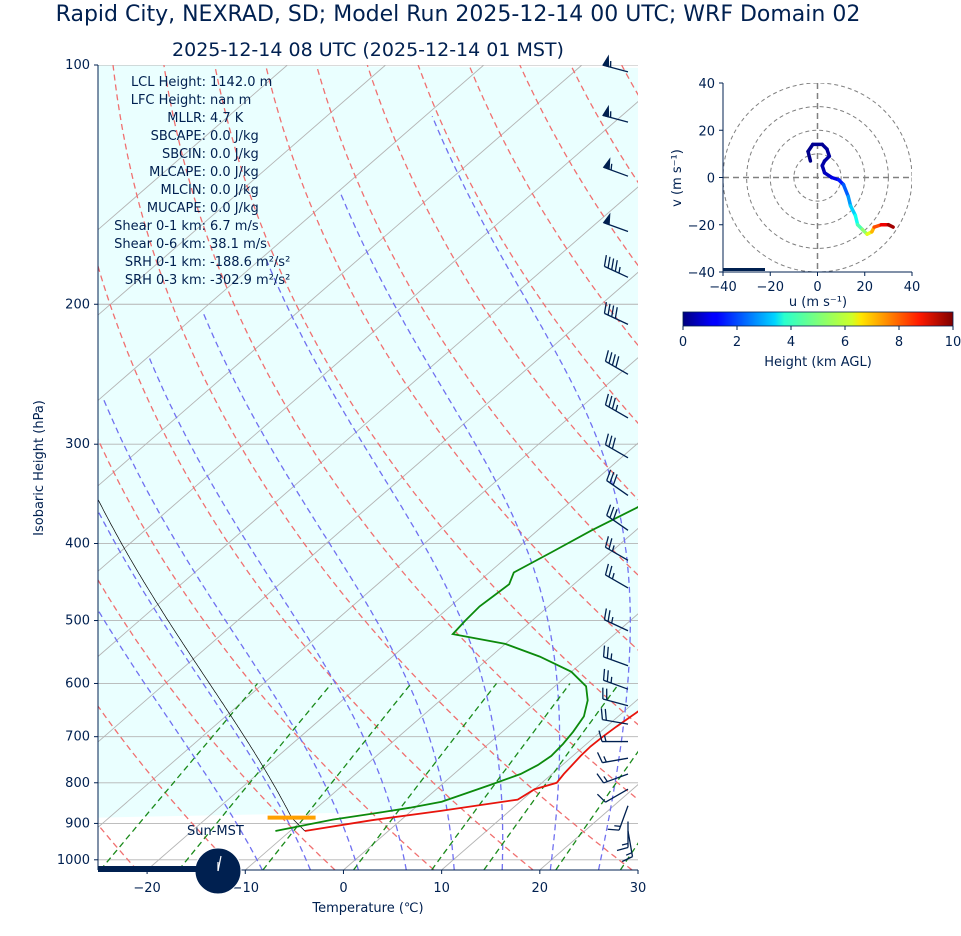 This screenshot has height=936, width=961. I want to click on colorbar-tick-label: 8, so click(899, 342).